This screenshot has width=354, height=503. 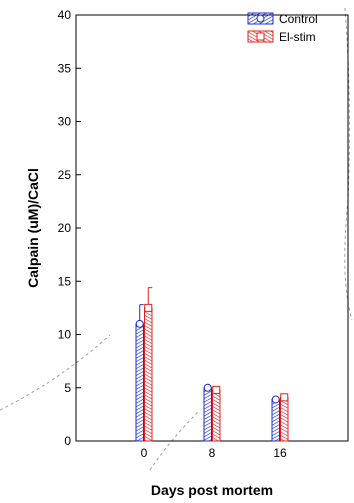 What do you see at coordinates (212, 490) in the screenshot?
I see `x-axis-title: Days post mortem` at bounding box center [212, 490].